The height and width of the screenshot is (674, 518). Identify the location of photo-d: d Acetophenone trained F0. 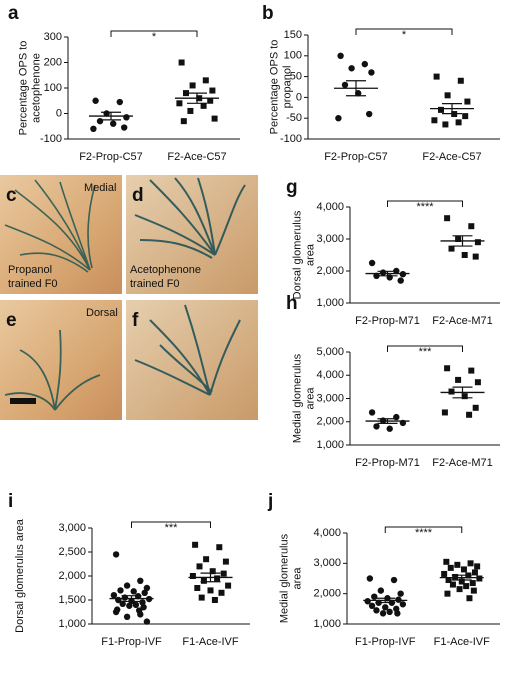
(192, 234).